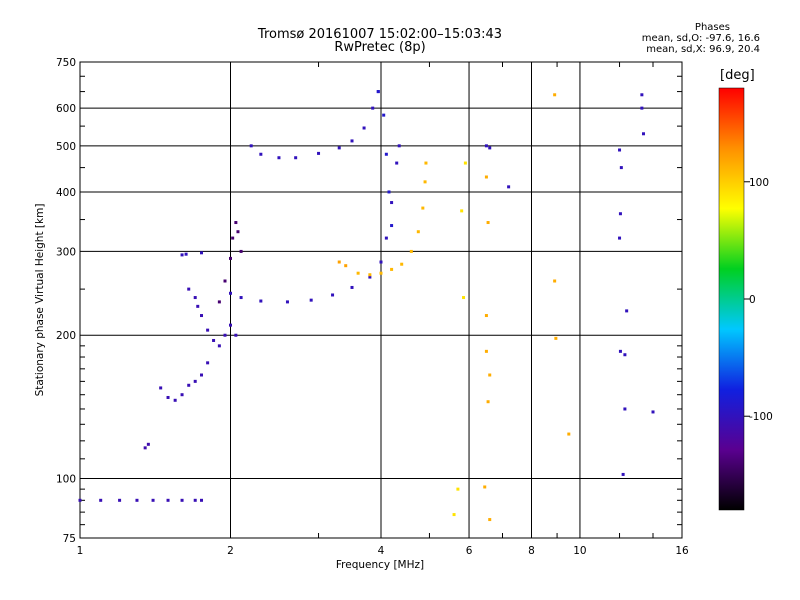 This screenshot has height=600, width=800. What do you see at coordinates (80, 551) in the screenshot?
I see `x-tick-label: 1` at bounding box center [80, 551].